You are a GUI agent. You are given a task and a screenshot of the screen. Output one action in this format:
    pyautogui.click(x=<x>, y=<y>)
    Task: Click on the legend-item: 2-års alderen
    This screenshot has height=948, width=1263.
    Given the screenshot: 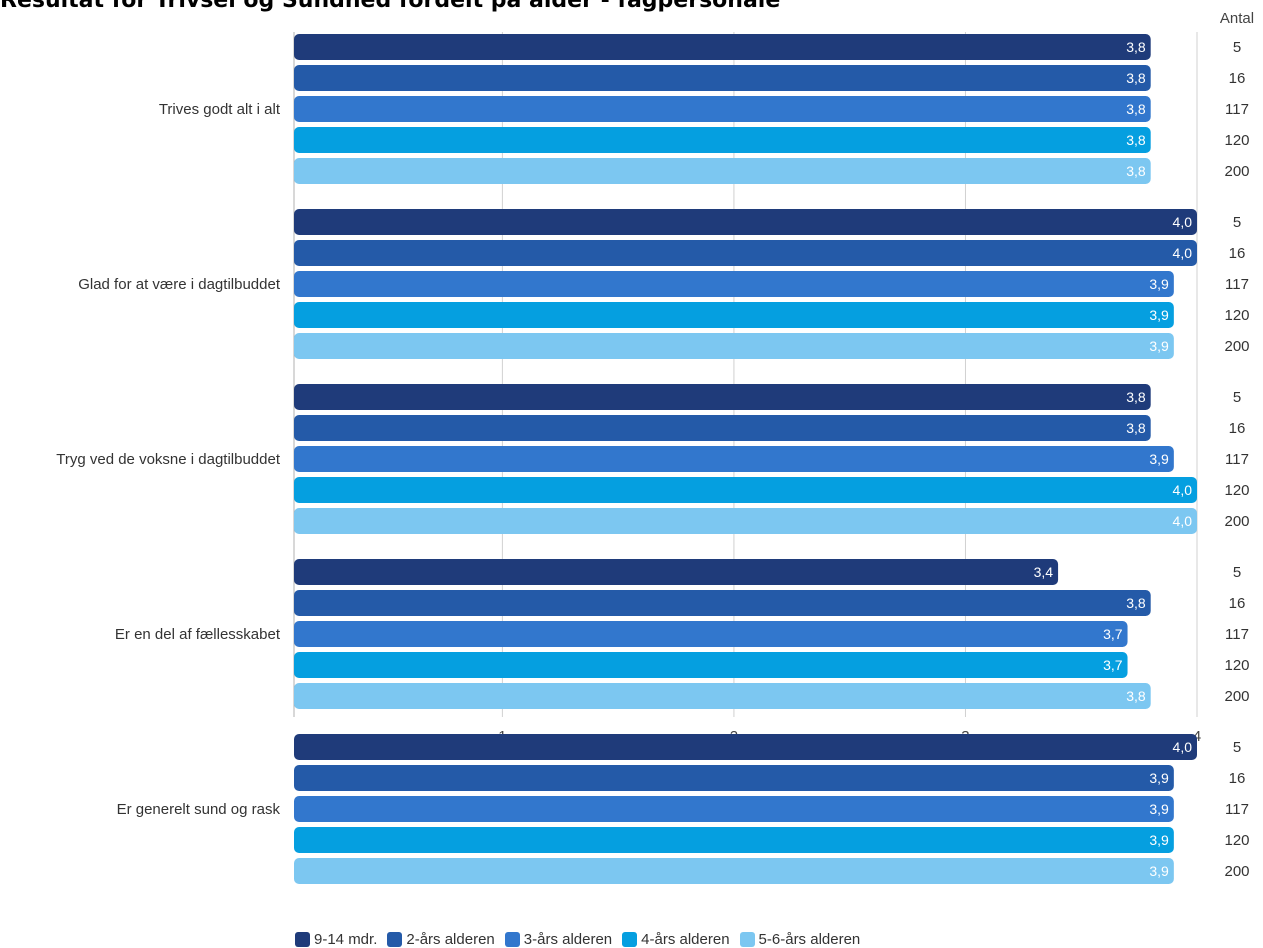 What is the action you would take?
    pyautogui.click(x=441, y=939)
    